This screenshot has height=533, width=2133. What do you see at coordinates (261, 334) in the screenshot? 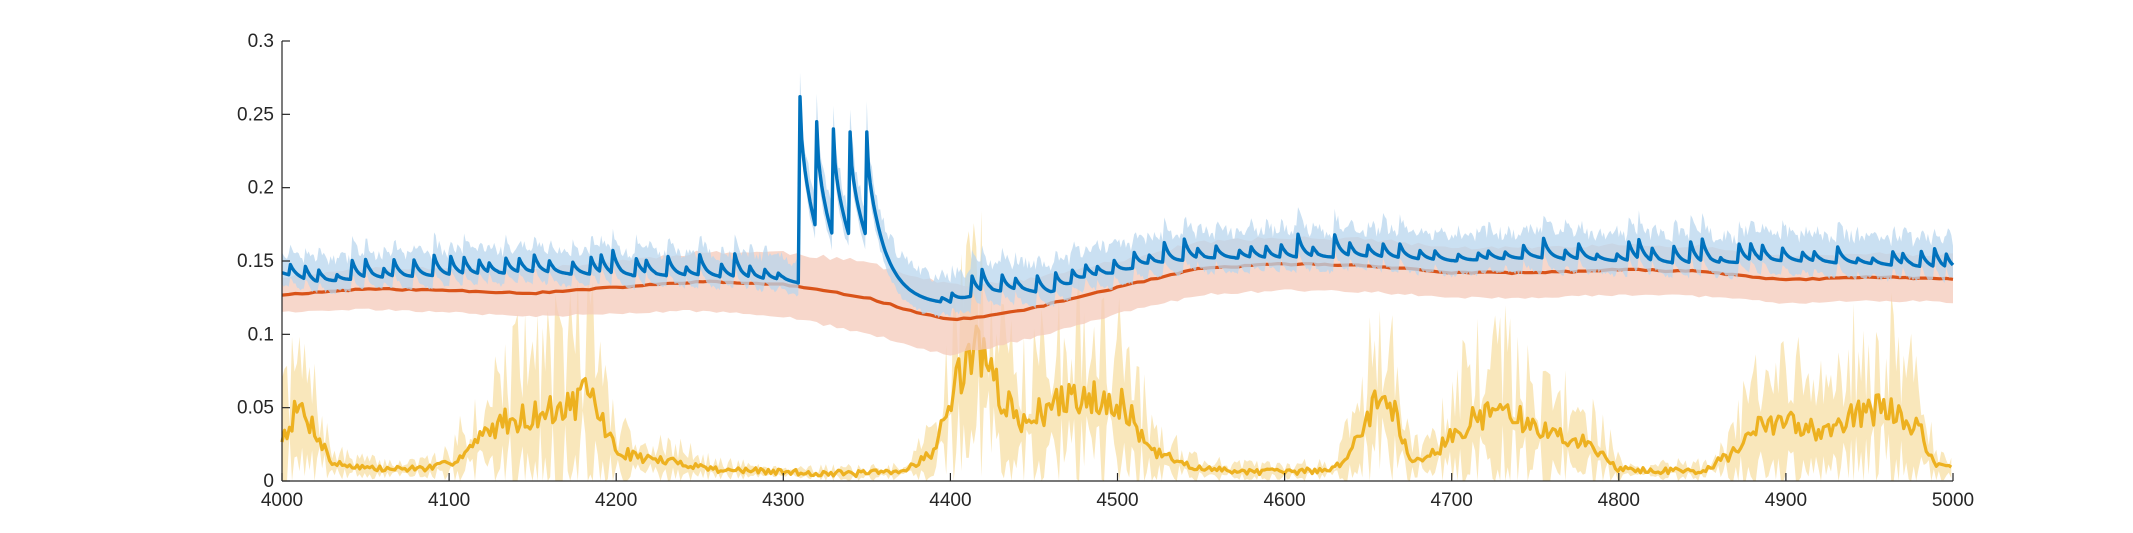
I see `y-tick-label: 0.1` at bounding box center [261, 334].